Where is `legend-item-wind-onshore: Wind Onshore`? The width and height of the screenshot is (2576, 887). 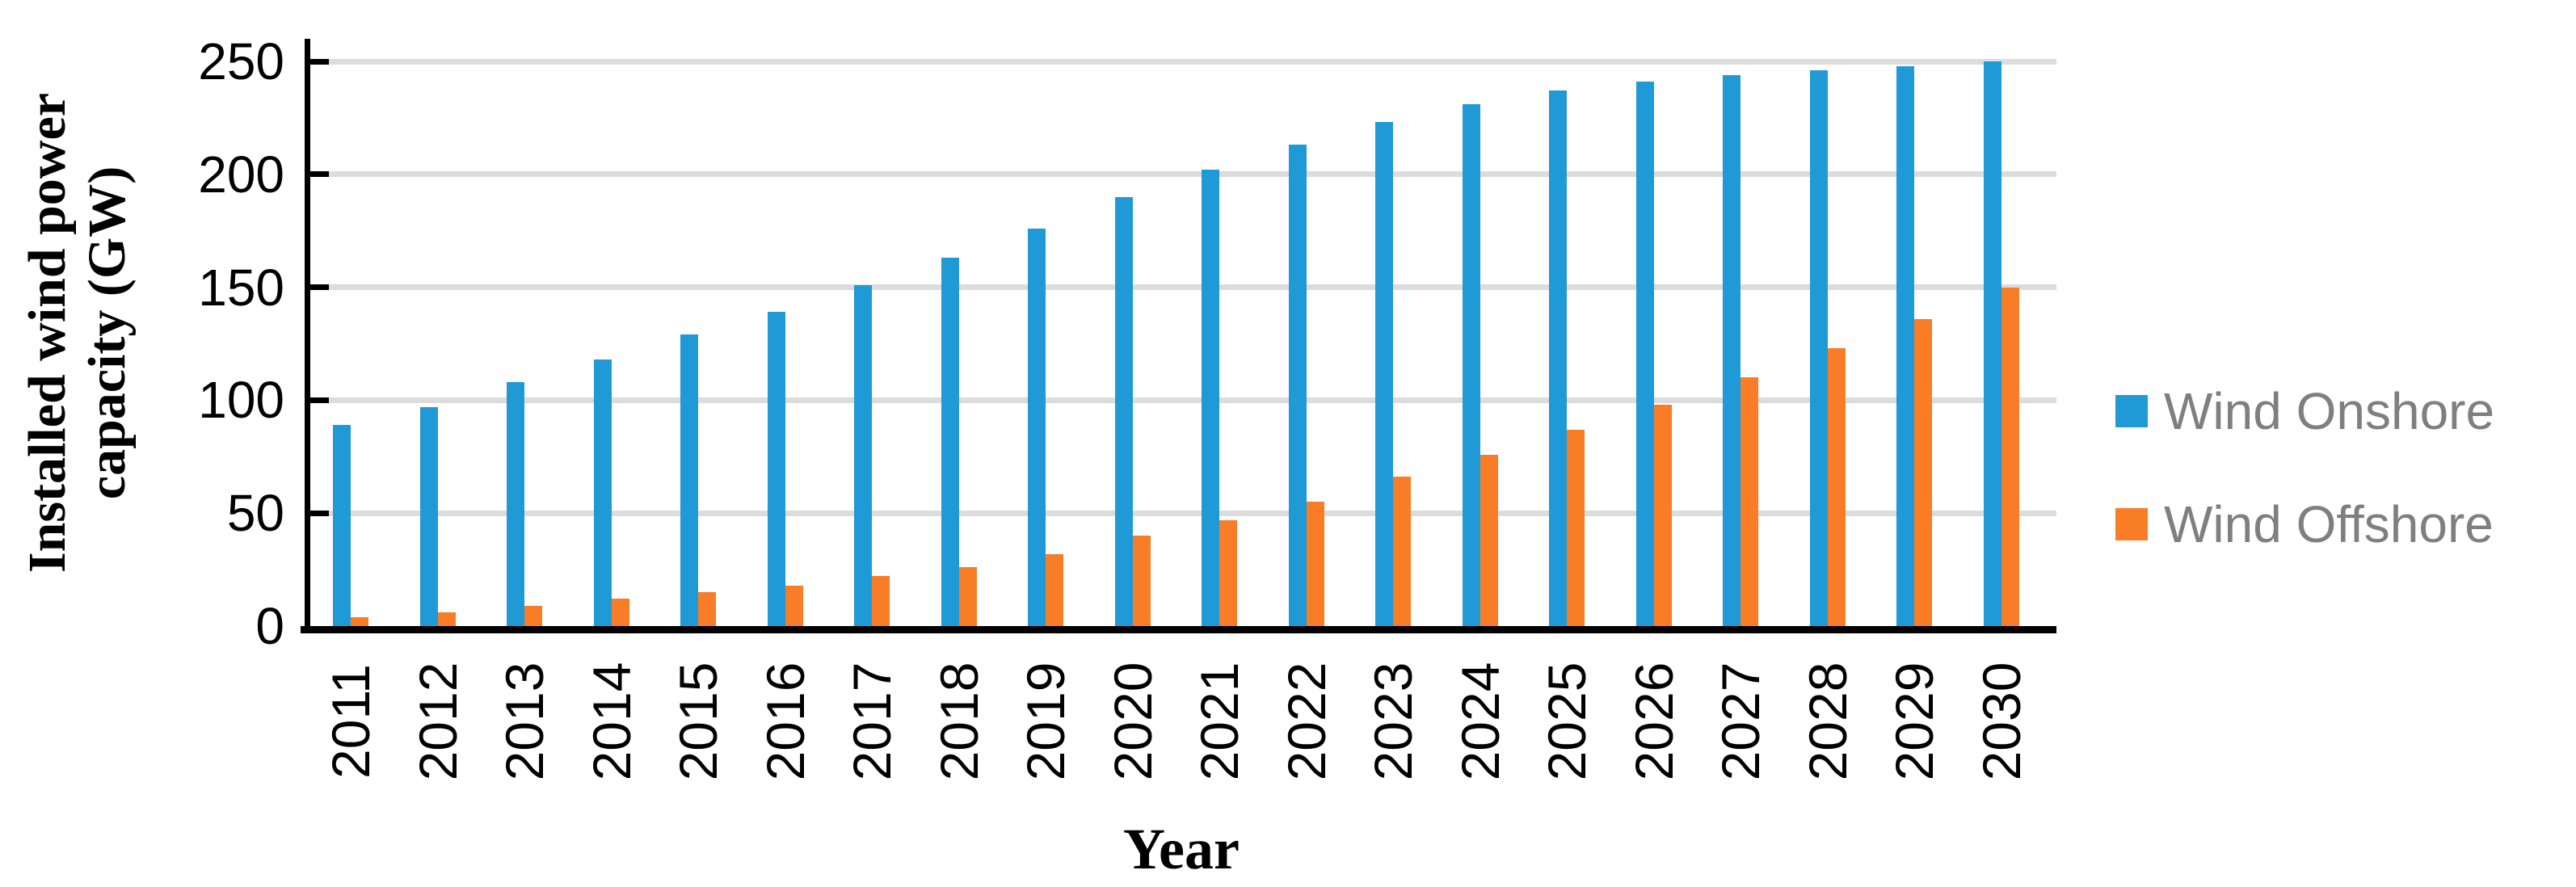 legend-item-wind-onshore: Wind Onshore is located at coordinates (2341, 411).